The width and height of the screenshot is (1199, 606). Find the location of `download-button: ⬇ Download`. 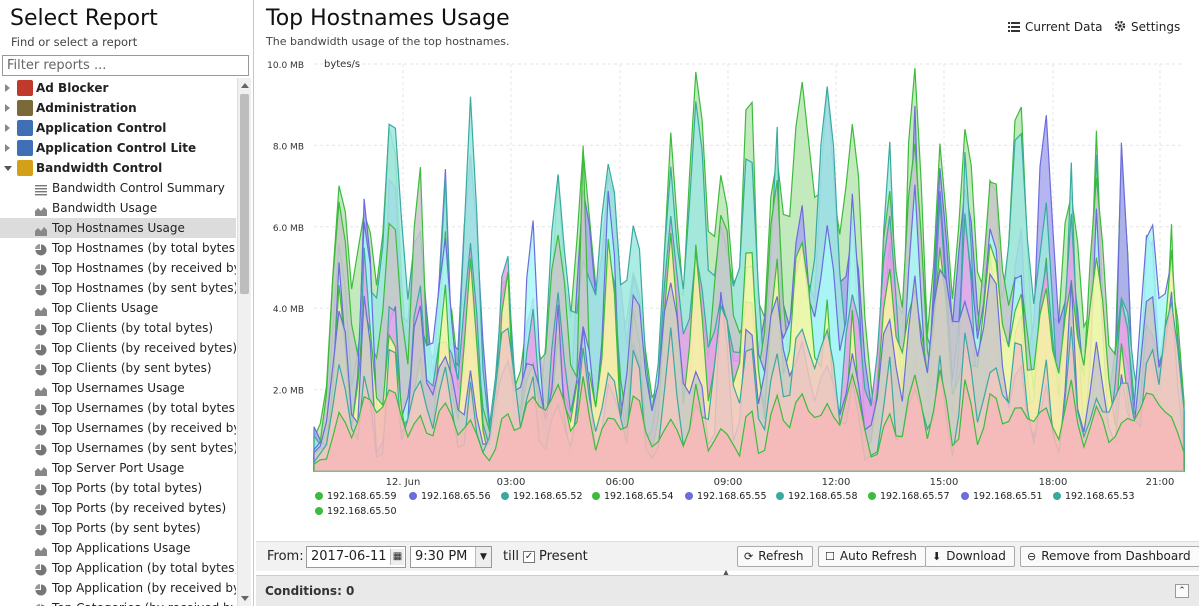

download-button: ⬇ Download is located at coordinates (970, 556).